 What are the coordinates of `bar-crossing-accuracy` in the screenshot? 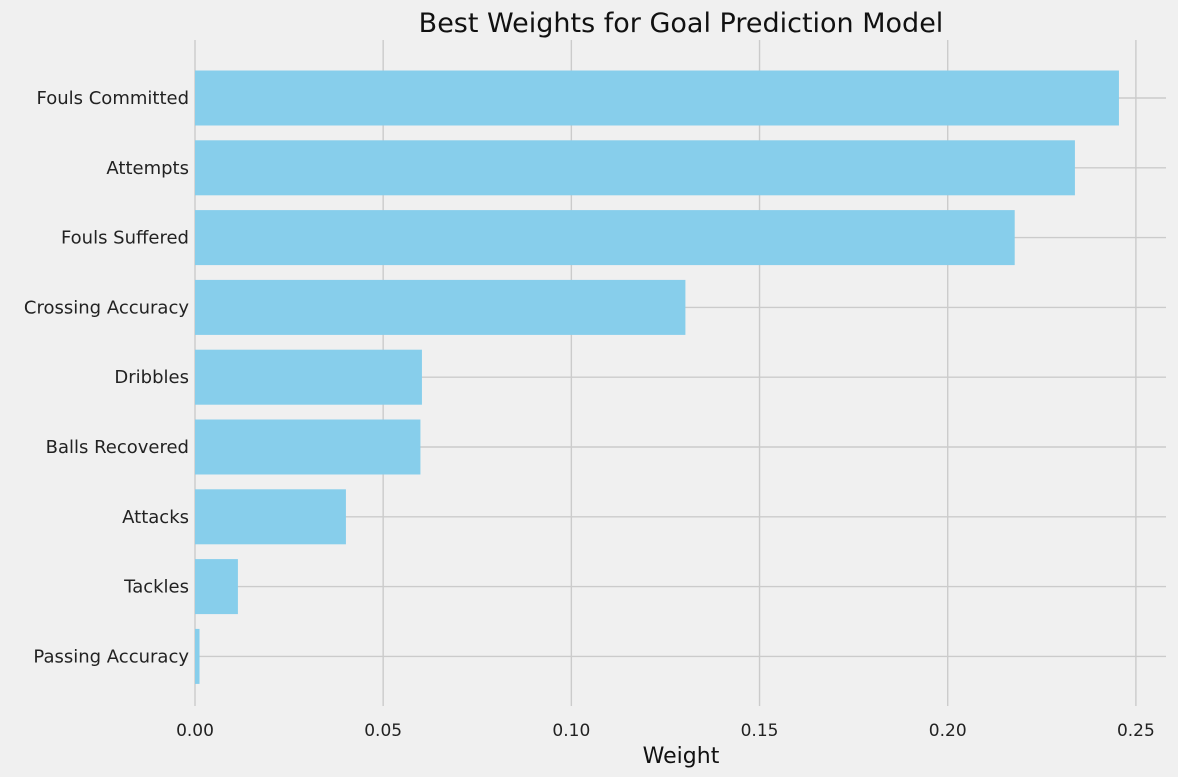 It's located at (440, 307).